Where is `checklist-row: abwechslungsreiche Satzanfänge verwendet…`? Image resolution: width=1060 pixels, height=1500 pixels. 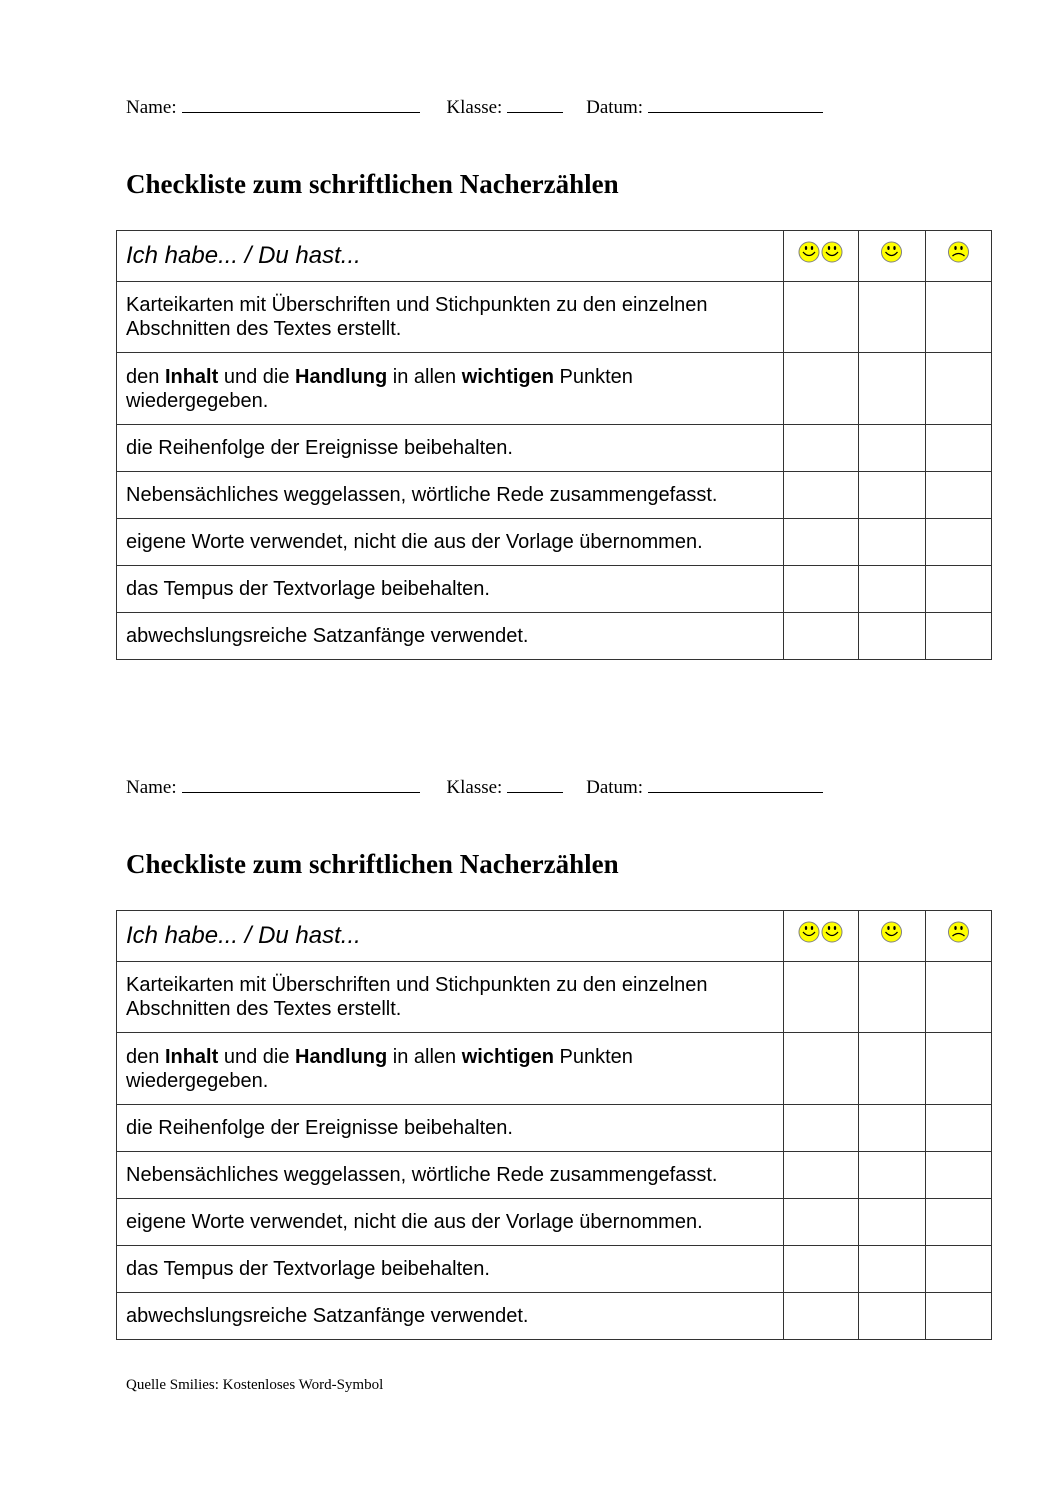
checklist-row: abwechslungsreiche Satzanfänge verwendet… is located at coordinates (554, 1316).